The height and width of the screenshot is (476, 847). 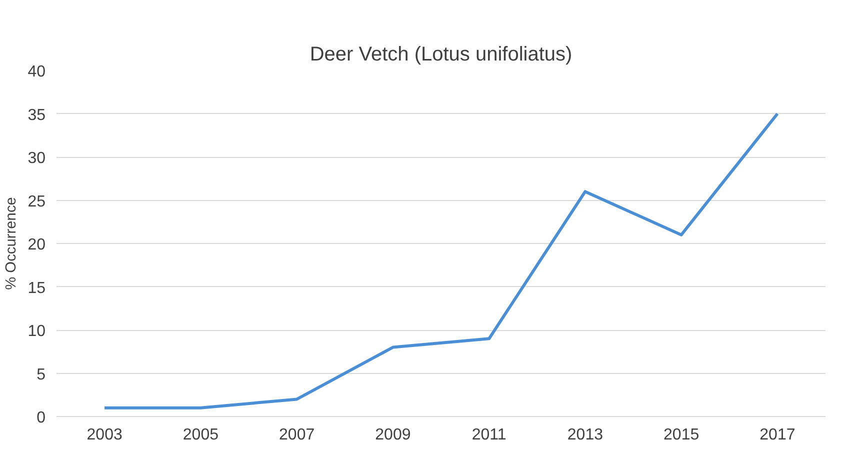 I want to click on y-tick-label: 30, so click(x=37, y=158).